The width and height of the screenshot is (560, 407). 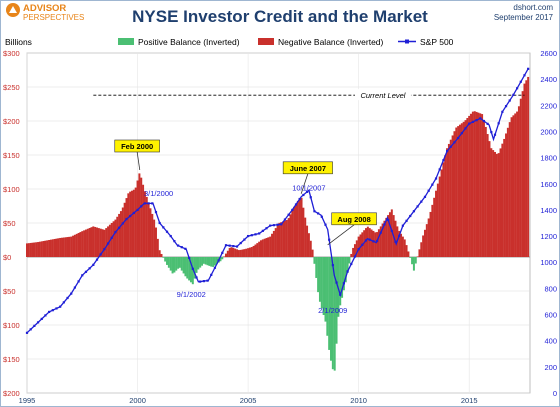 What do you see at coordinates (550, 315) in the screenshot?
I see `y-right-tick-label: 600` at bounding box center [550, 315].